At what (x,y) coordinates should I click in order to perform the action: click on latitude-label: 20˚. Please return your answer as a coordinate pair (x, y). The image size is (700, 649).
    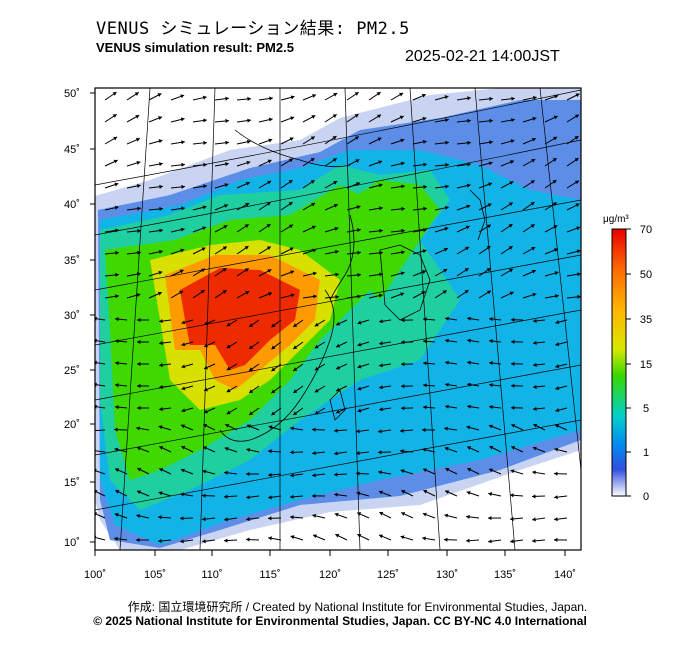
    Looking at the image, I should click on (72, 425).